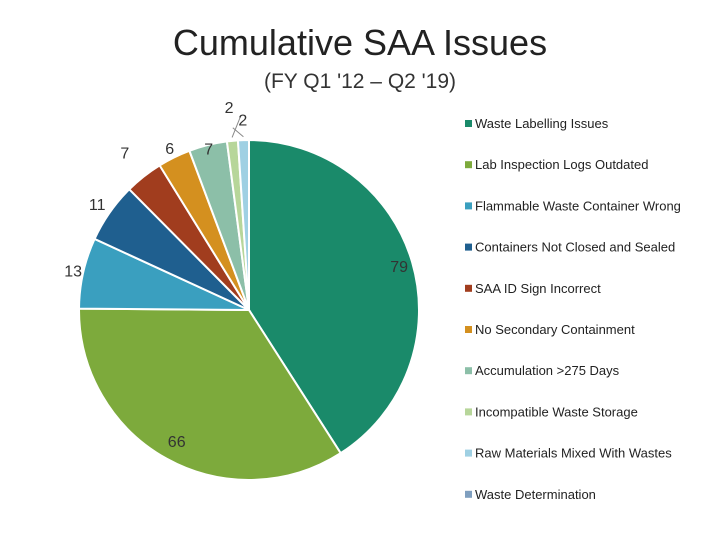 The image size is (720, 540). Describe the element at coordinates (555, 329) in the screenshot. I see `legend-label-5: No Secondary Containment` at that location.